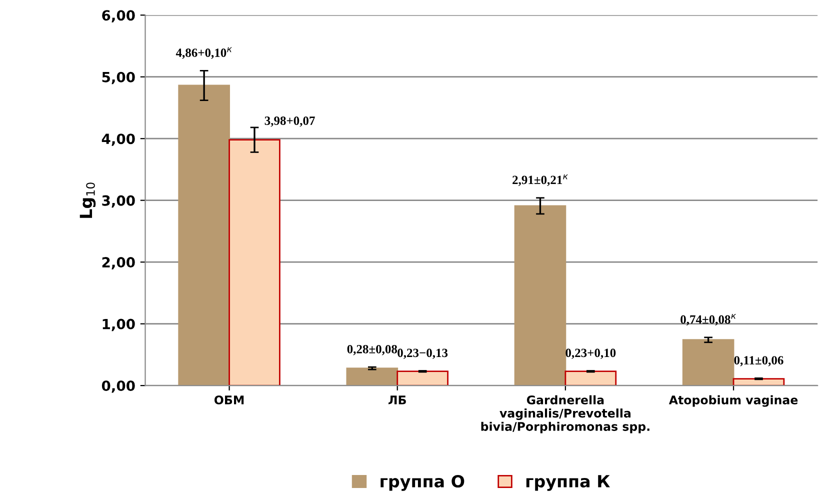 The width and height of the screenshot is (830, 504). Describe the element at coordinates (759, 361) in the screenshot. I see `data-label: 0,11±0,06` at that location.